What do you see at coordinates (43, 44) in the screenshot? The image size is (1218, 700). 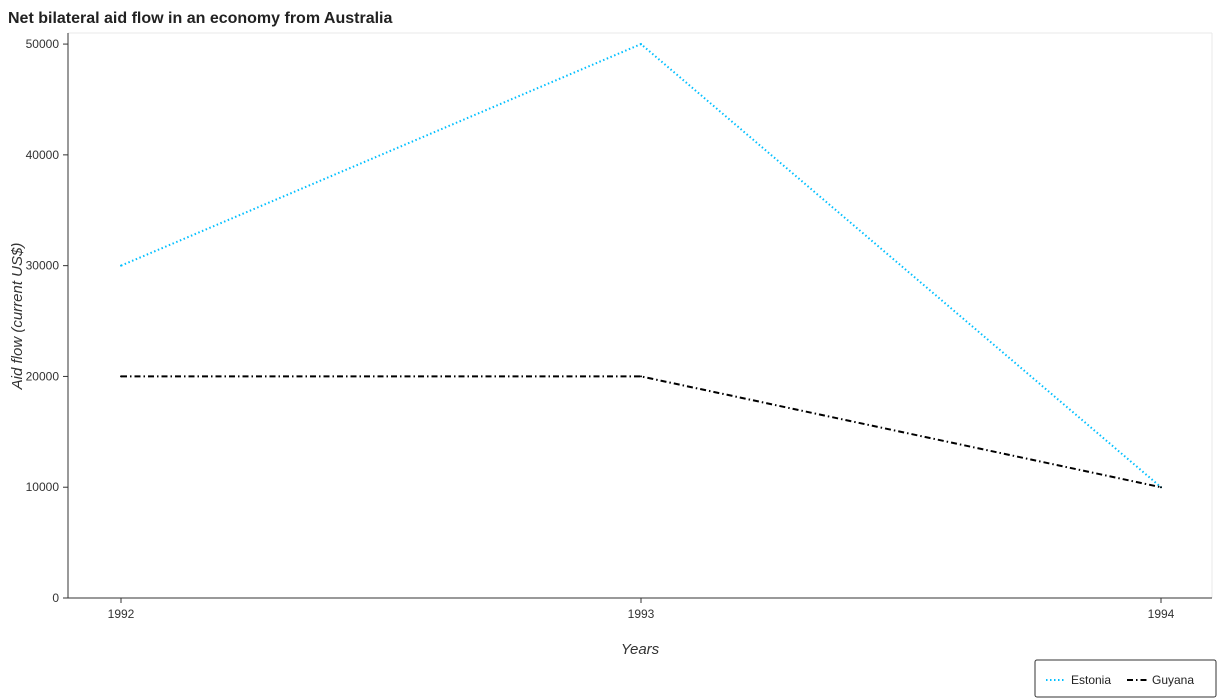 I see `y-tick-label: 50000` at bounding box center [43, 44].